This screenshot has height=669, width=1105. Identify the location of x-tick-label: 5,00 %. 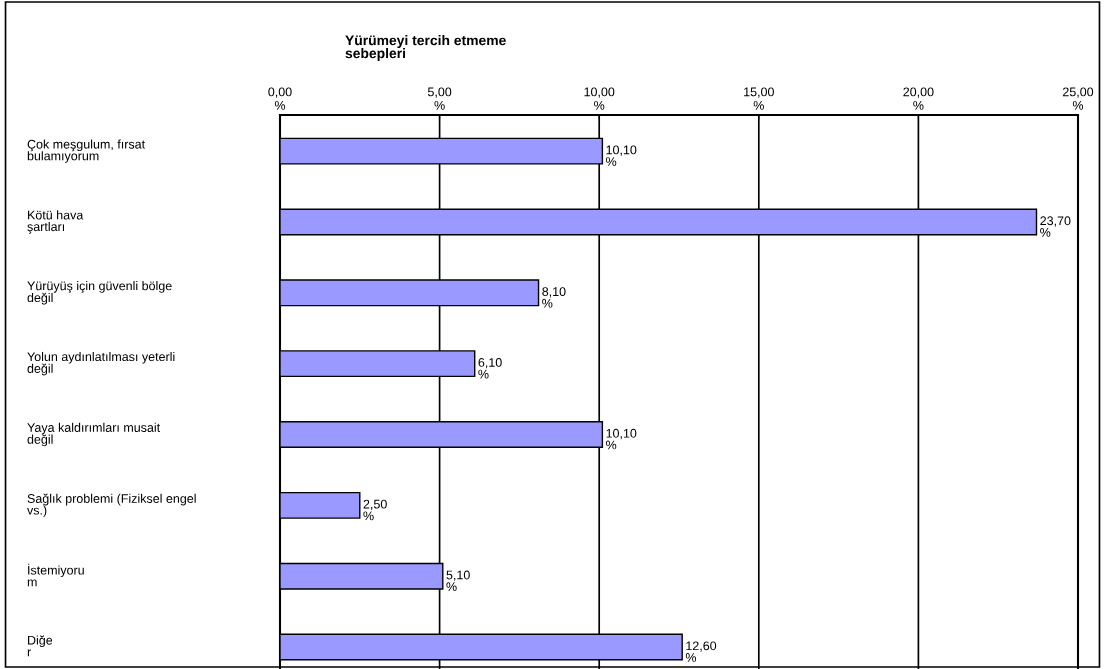
(439, 98).